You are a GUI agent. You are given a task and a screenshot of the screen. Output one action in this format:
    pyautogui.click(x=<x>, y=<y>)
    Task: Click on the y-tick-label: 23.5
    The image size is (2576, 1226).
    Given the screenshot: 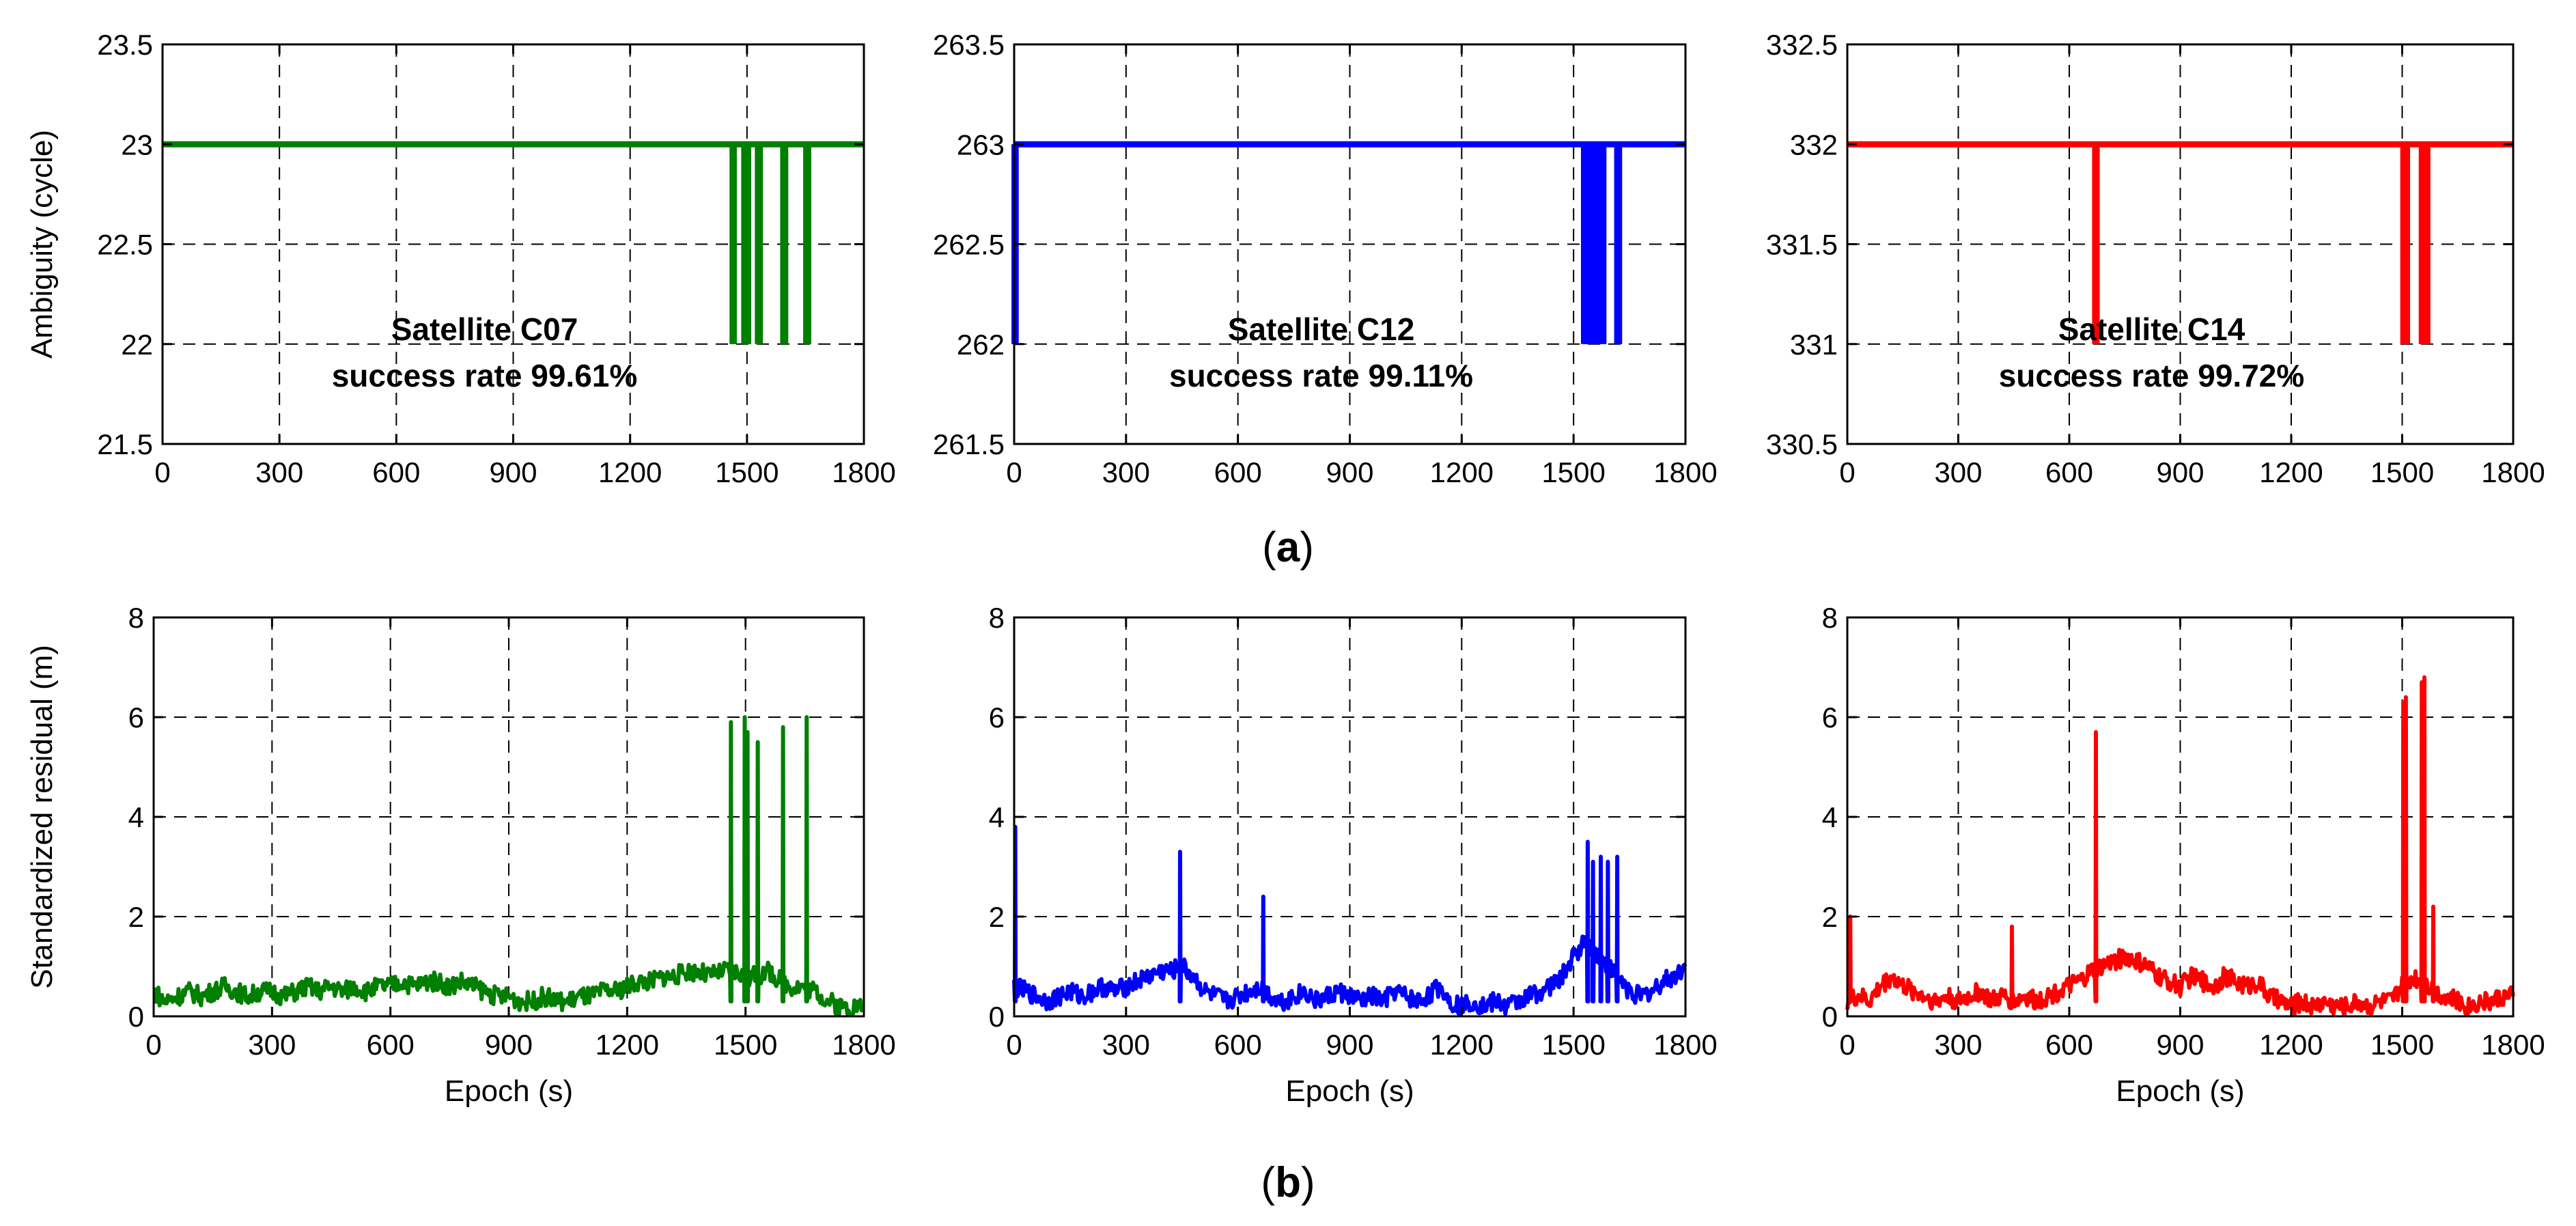 What is the action you would take?
    pyautogui.click(x=125, y=45)
    